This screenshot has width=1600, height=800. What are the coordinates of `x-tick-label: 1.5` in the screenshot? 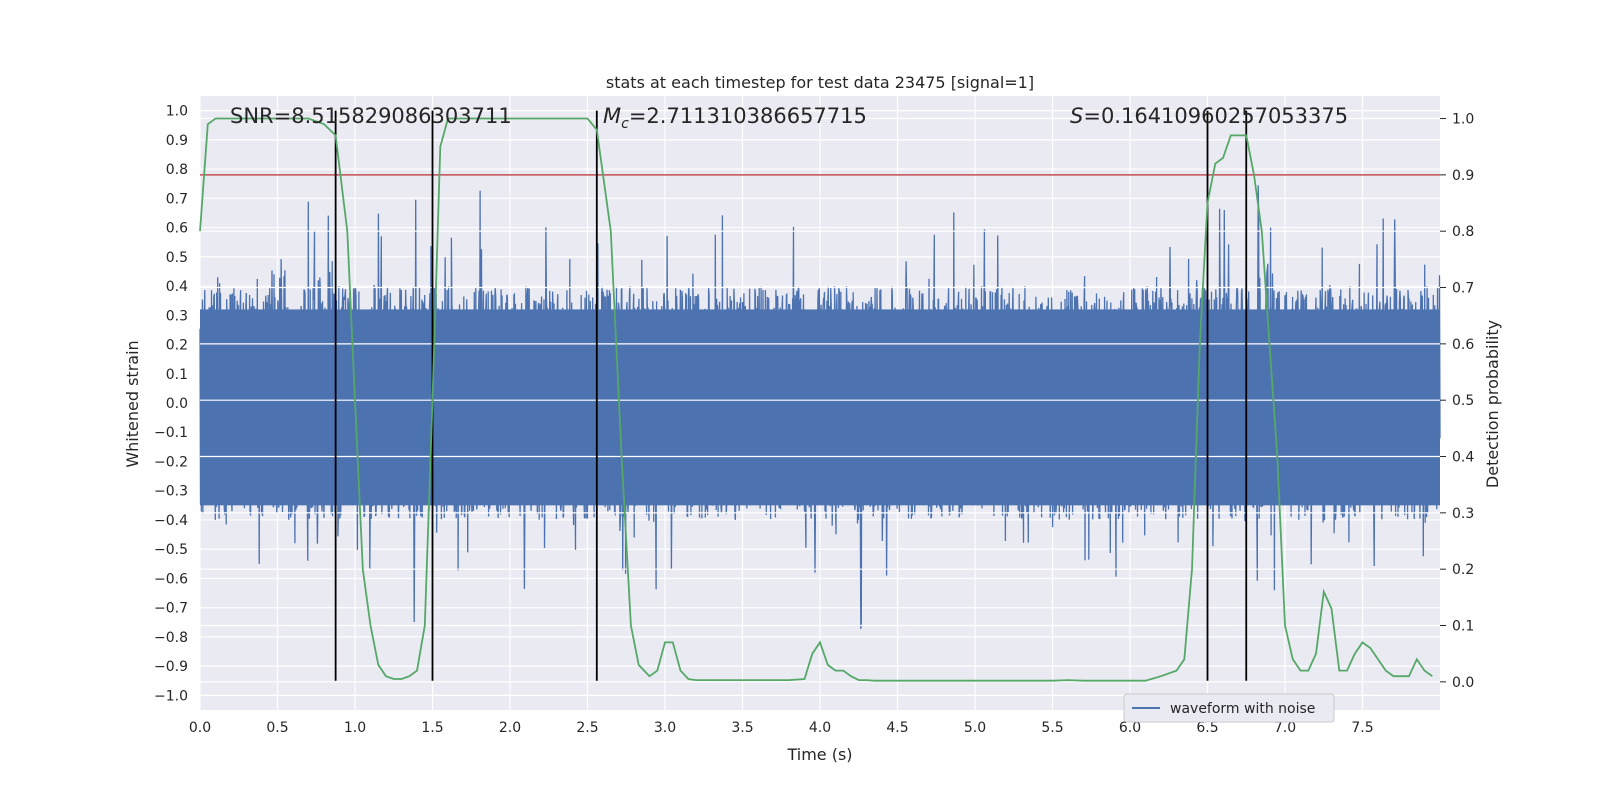 It's located at (432, 728).